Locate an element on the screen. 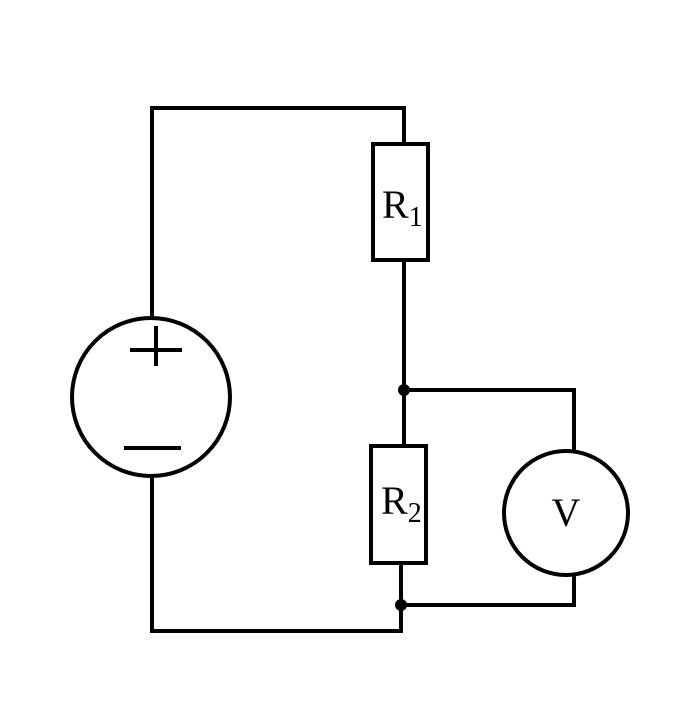  voltage-source-body is located at coordinates (151, 397).